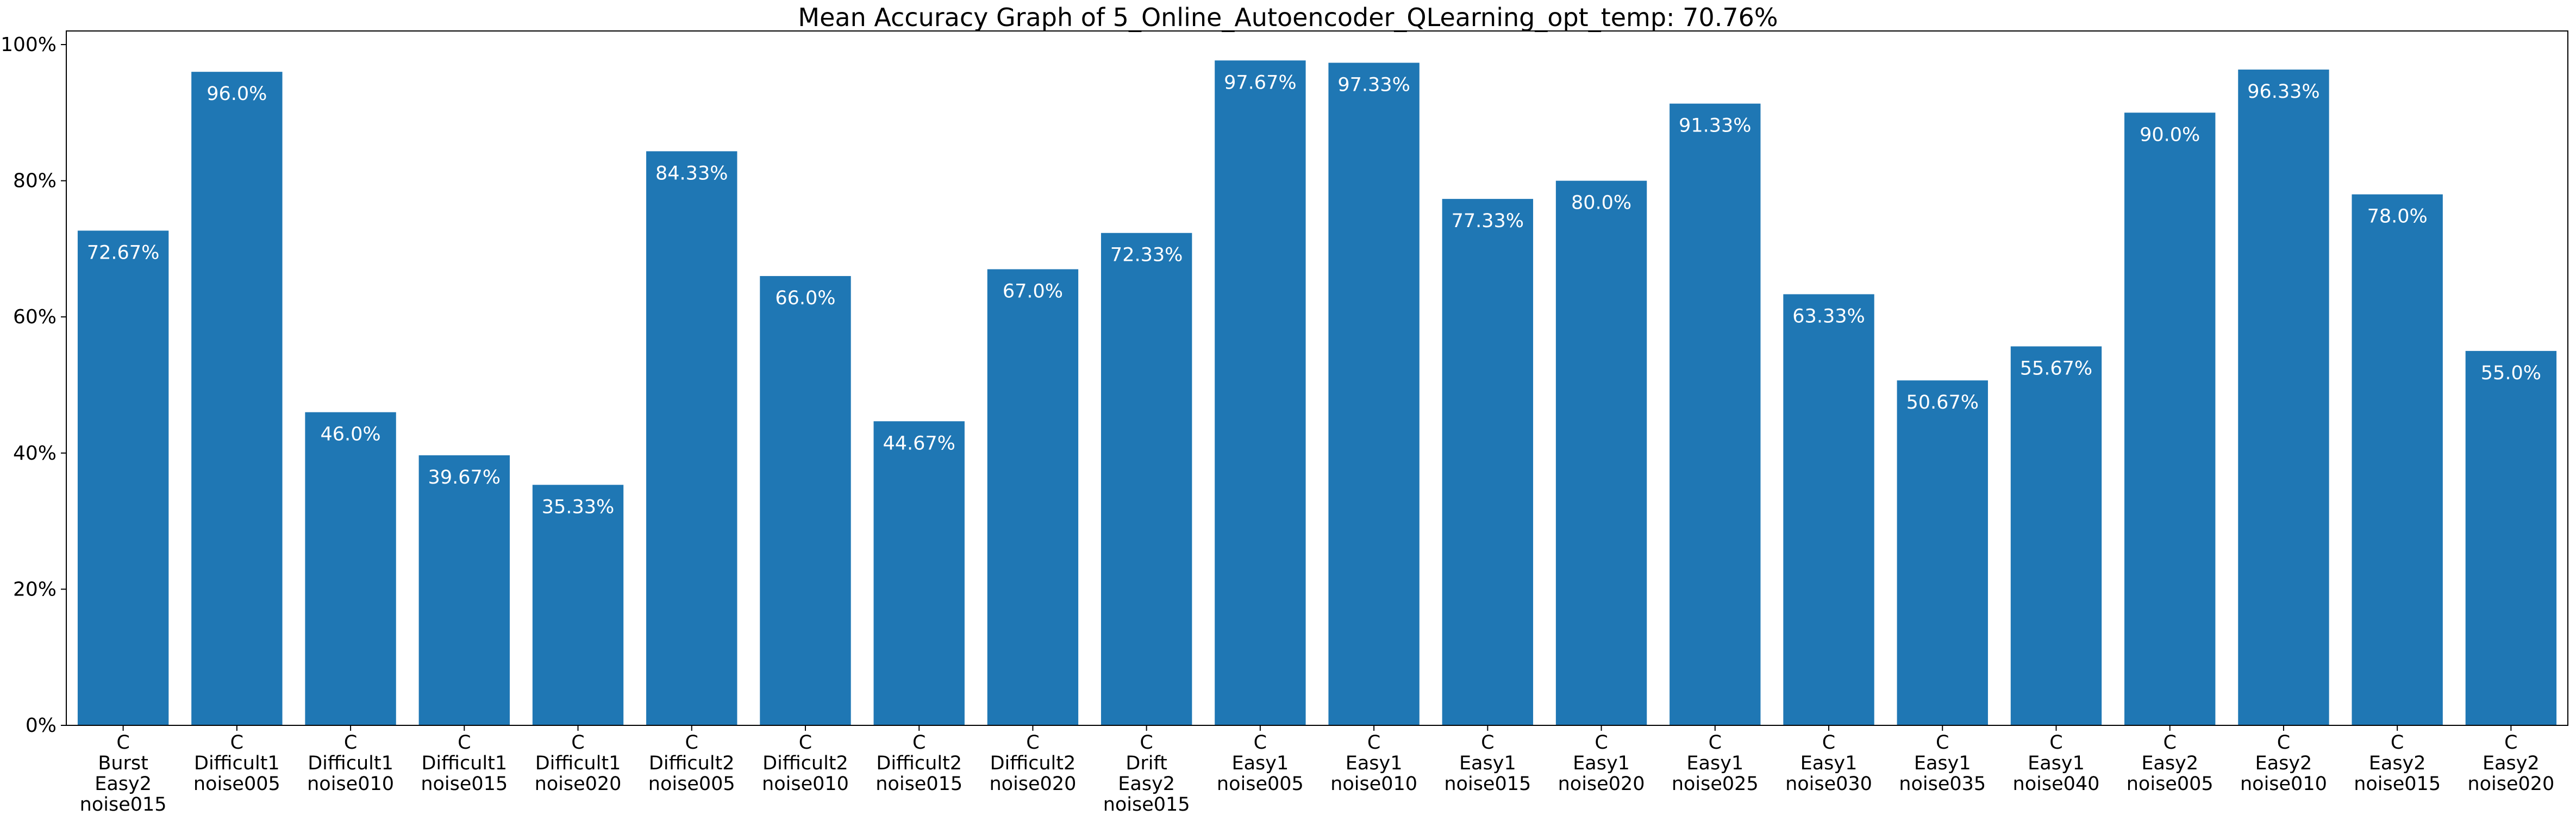 This screenshot has height=815, width=2576. Describe the element at coordinates (1260, 82) in the screenshot. I see `data-label-11: 97.67%` at that location.